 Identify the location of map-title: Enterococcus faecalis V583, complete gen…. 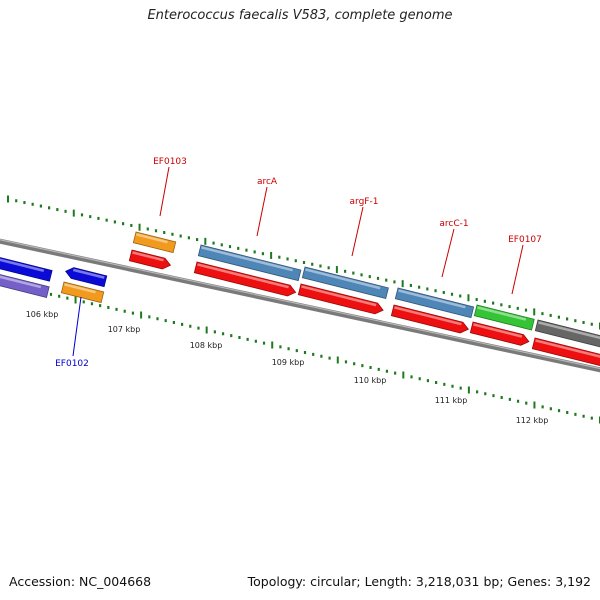
(300, 15).